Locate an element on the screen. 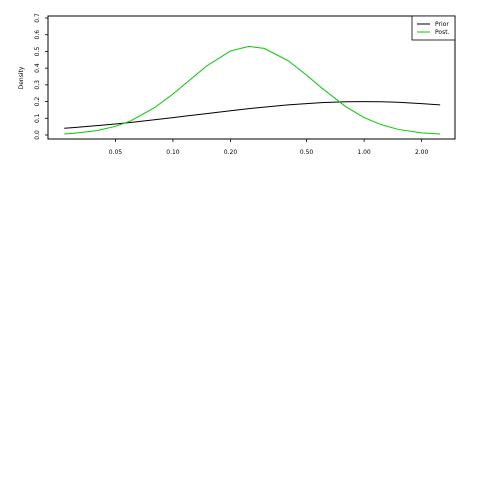  x-tick-label: 2.00 is located at coordinates (422, 152).